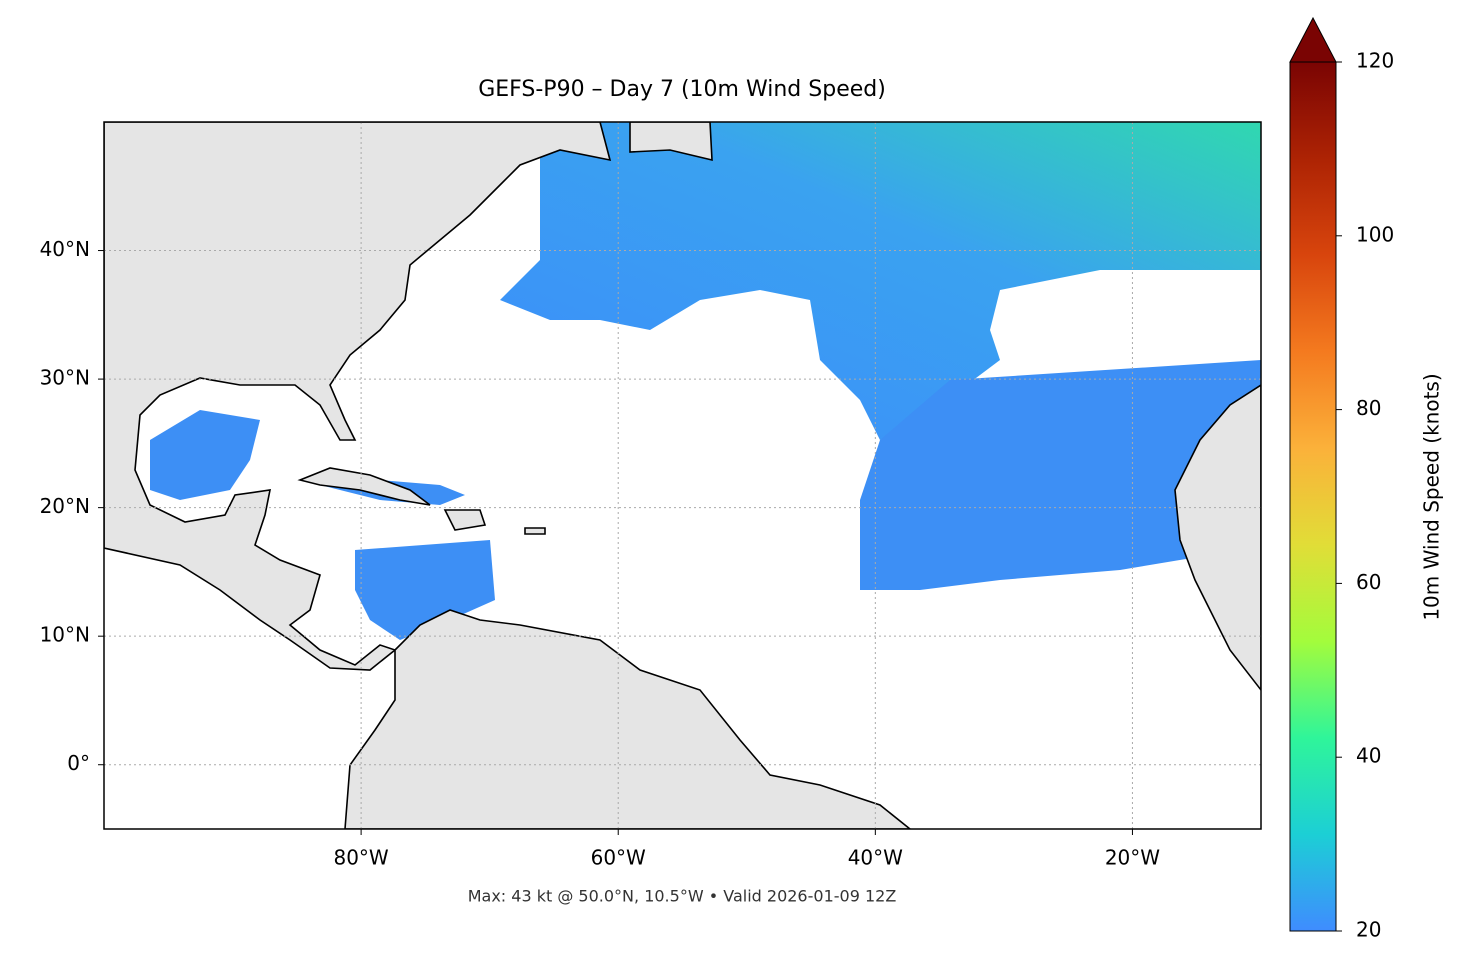 This screenshot has height=973, width=1466. What do you see at coordinates (1368, 930) in the screenshot?
I see `colorbar-tick-label: 20` at bounding box center [1368, 930].